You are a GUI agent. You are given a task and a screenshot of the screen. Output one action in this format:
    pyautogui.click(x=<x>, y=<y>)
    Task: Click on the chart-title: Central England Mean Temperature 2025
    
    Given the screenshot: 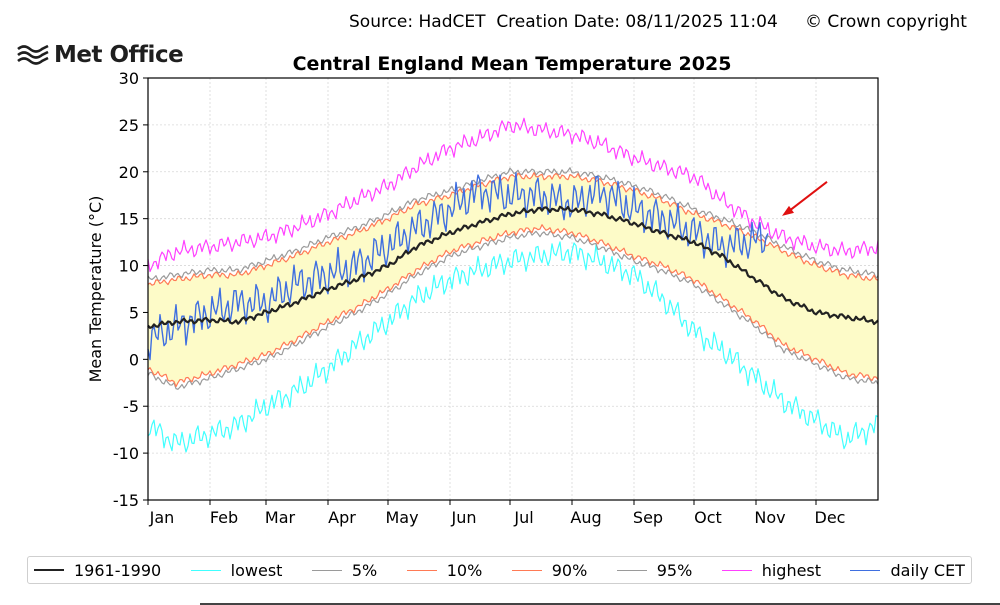 What is the action you would take?
    pyautogui.click(x=512, y=64)
    